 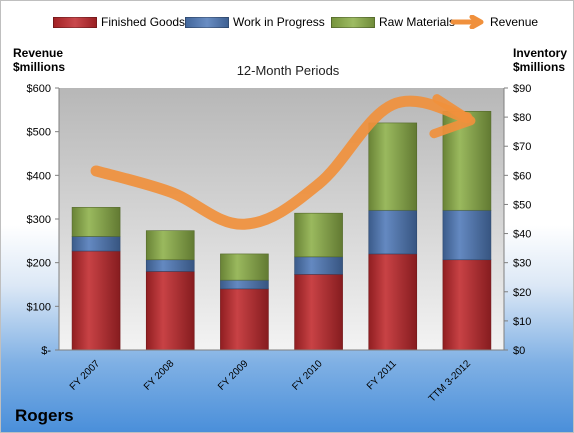 What do you see at coordinates (39, 176) in the screenshot?
I see `left-tick-label: $400` at bounding box center [39, 176].